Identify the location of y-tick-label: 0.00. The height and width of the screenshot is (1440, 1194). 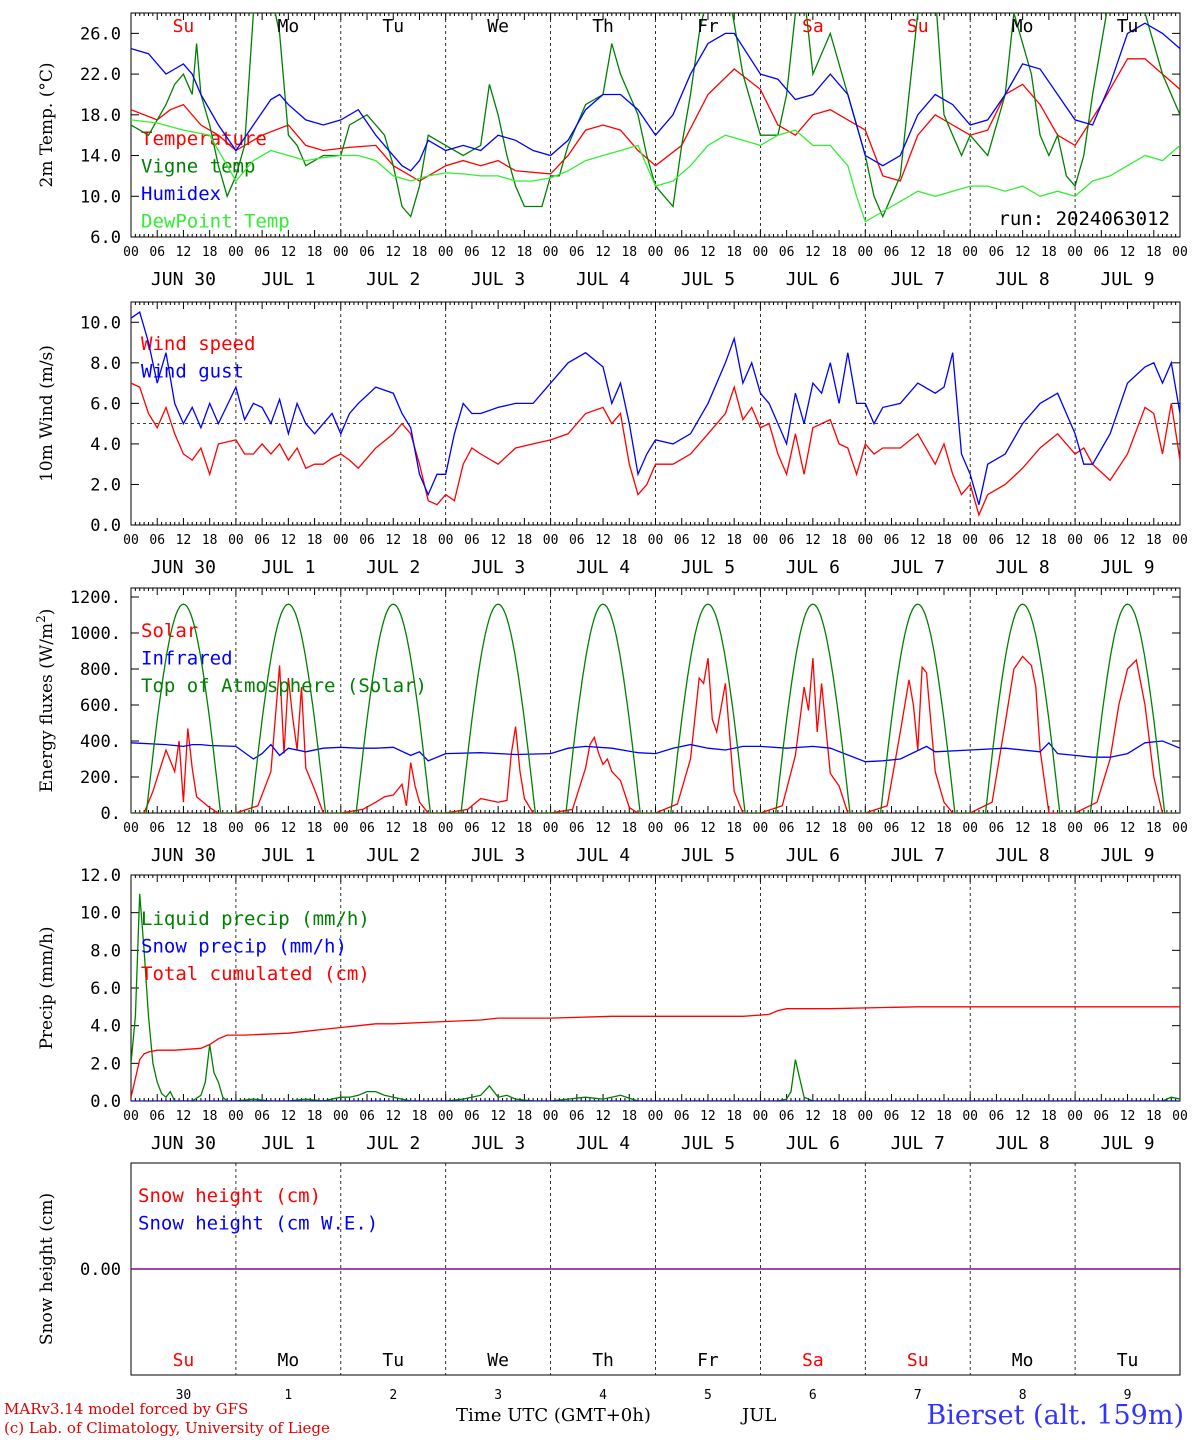
(100, 1270).